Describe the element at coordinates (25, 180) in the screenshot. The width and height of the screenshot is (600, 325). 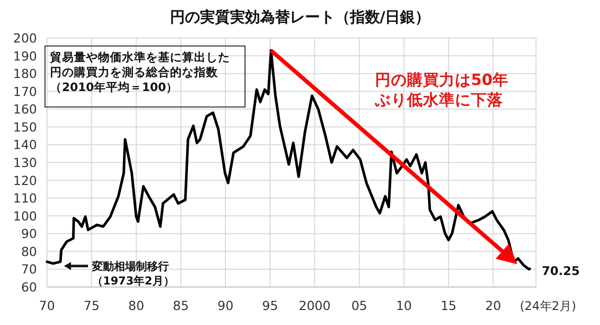
I see `y-tick-label: 120` at that location.